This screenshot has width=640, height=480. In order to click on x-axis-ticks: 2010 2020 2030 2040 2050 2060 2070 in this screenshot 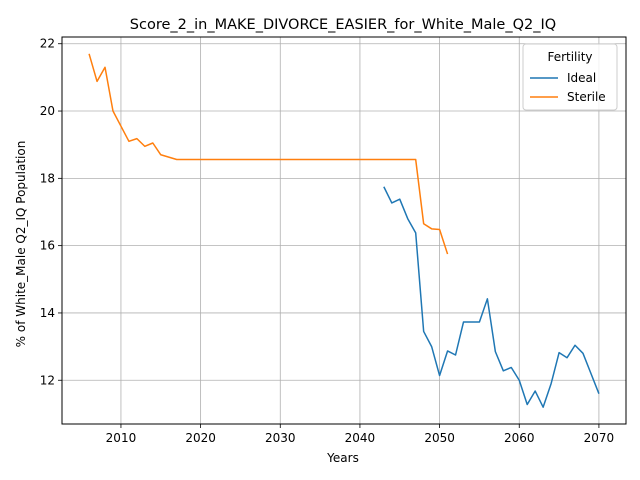, I will do `click(360, 434)`.